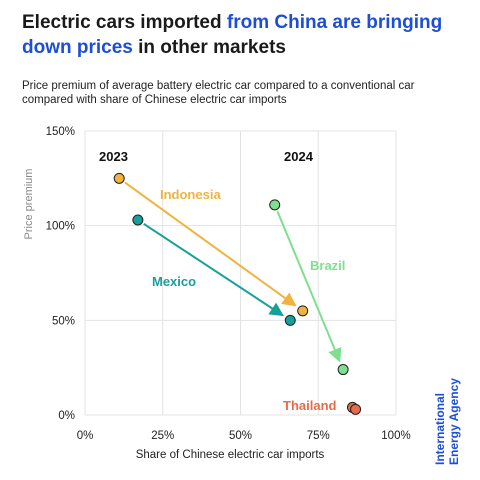  Describe the element at coordinates (440, 429) in the screenshot. I see `svg-text: International` at that location.